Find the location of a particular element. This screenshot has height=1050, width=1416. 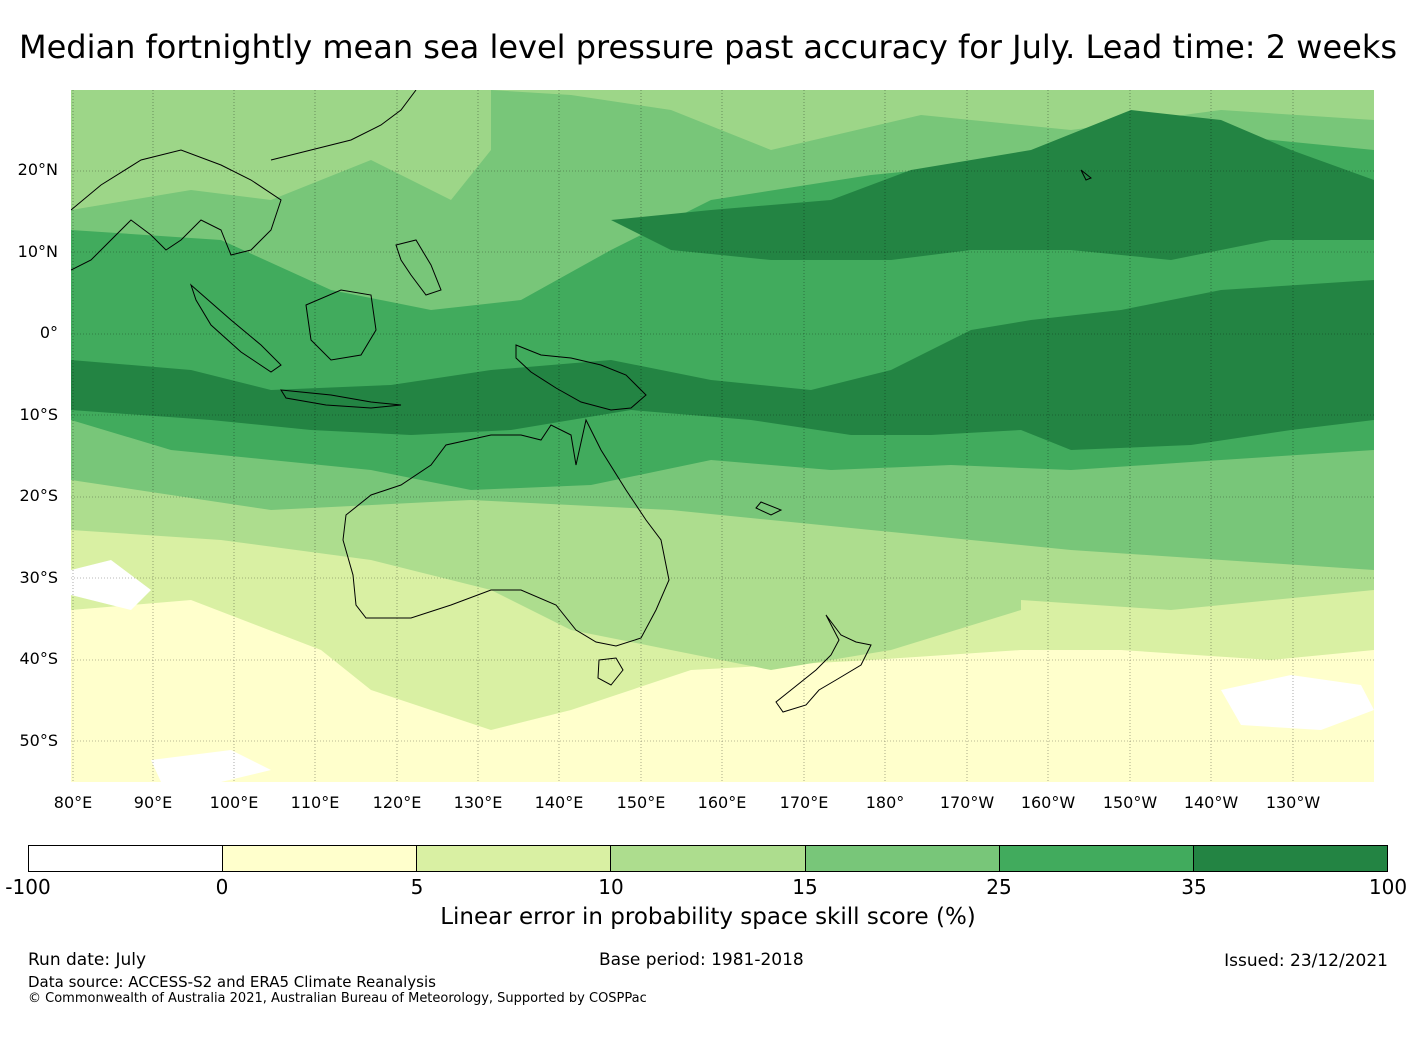

lon-label-100e: 100°E is located at coordinates (234, 802).